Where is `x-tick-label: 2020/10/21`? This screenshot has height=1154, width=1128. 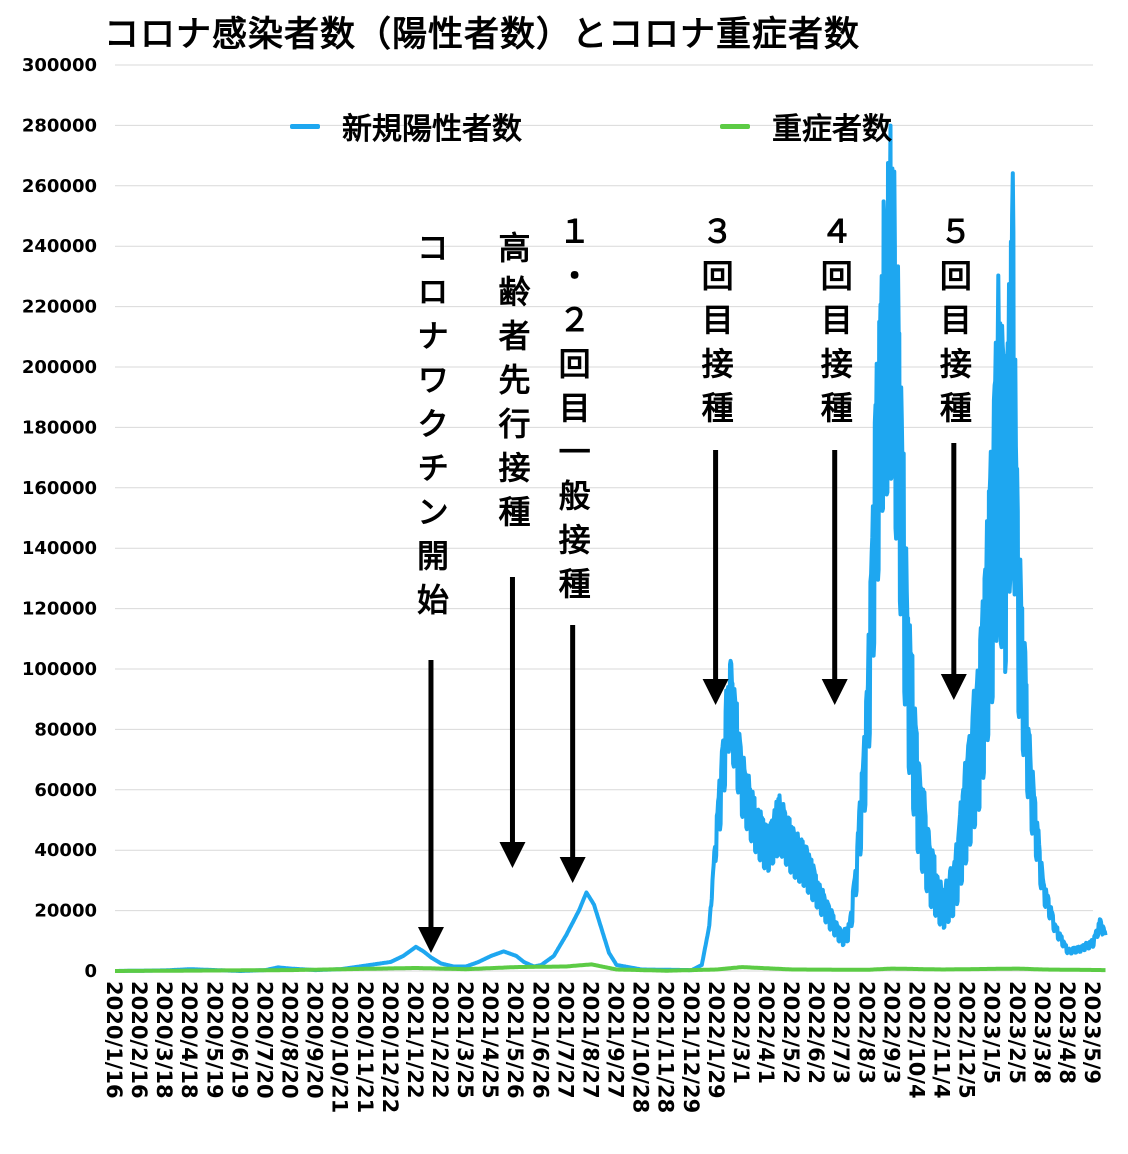
x-tick-label: 2020/10/21 is located at coordinates (340, 1047).